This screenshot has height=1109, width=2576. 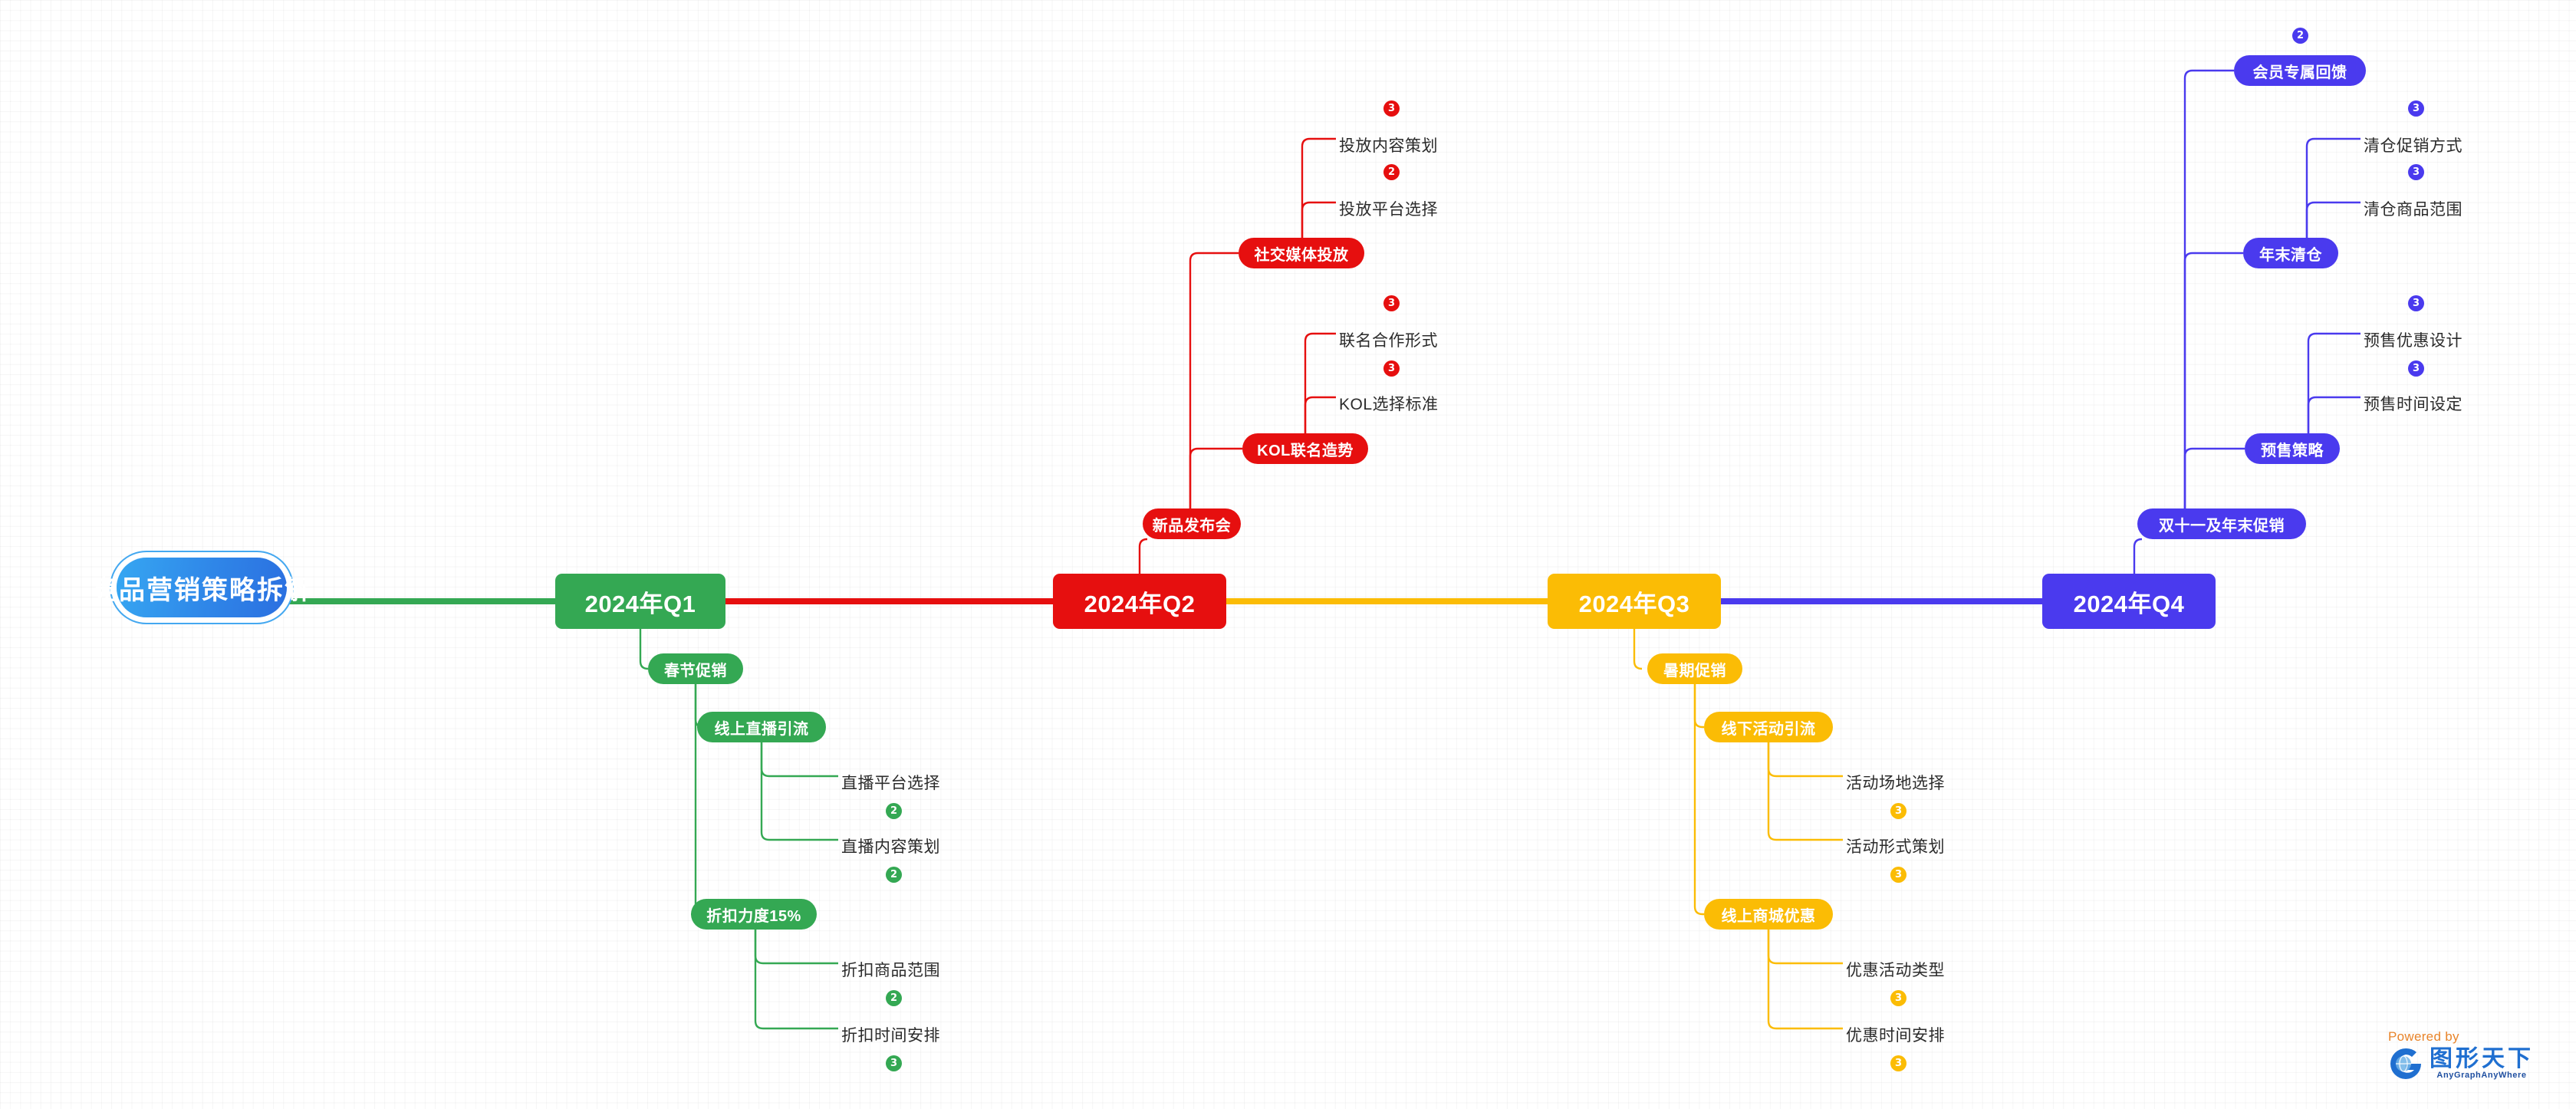 What do you see at coordinates (894, 1063) in the screenshot?
I see `badge-q1-disc-c2: 3` at bounding box center [894, 1063].